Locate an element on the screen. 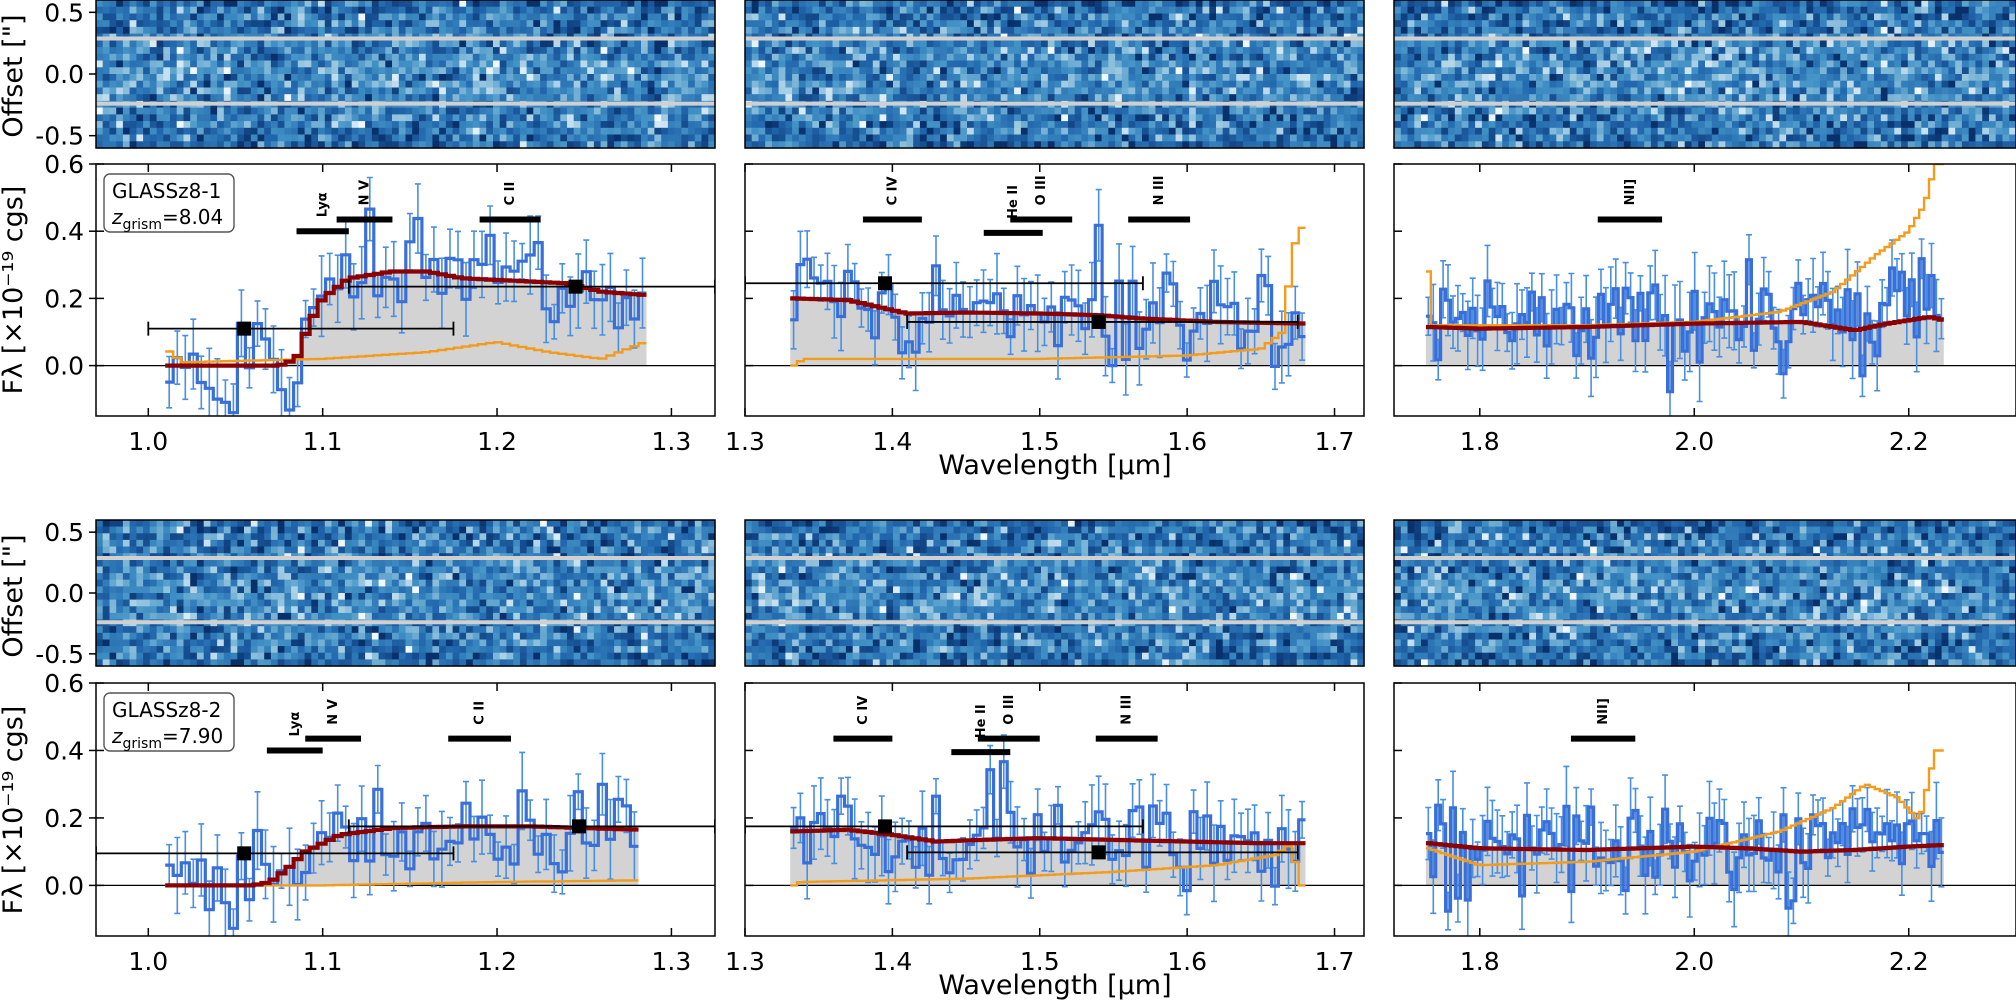 The width and height of the screenshot is (2016, 1001). spectrum-1d-r0-c1: C IV He II O III N III 1.3 1.4 1.5 1.6 1.7 is located at coordinates (1045, 309).